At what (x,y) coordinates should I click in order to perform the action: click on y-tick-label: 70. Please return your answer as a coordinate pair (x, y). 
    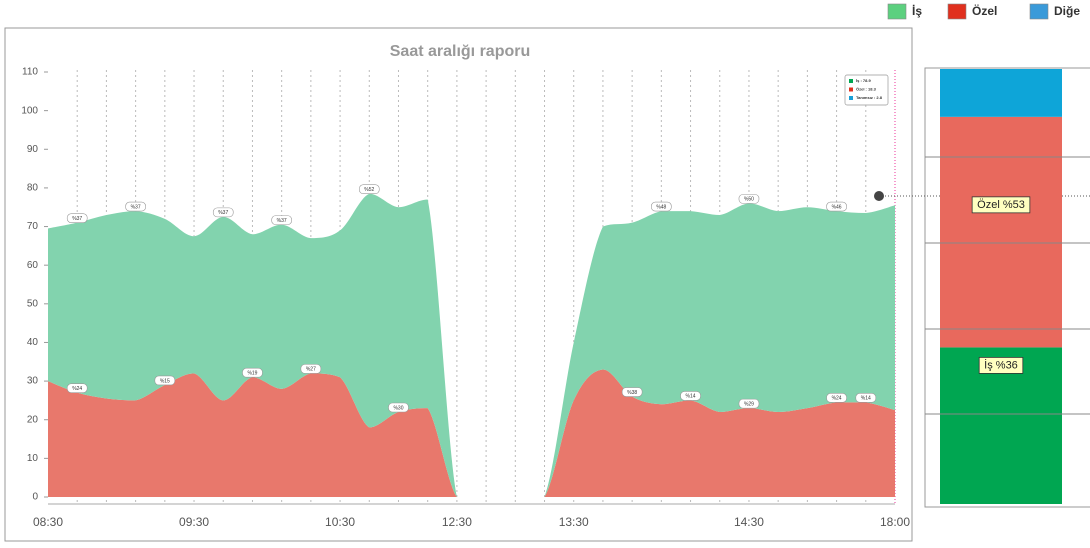
    Looking at the image, I should click on (33, 226).